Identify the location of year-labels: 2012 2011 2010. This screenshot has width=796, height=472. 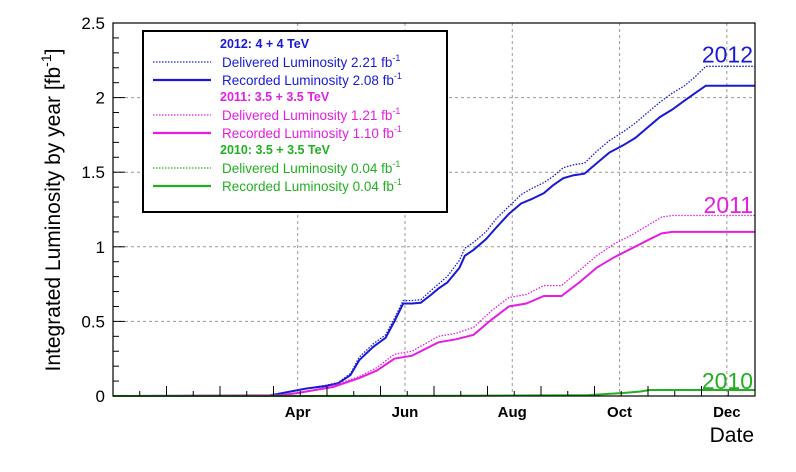
(727, 217).